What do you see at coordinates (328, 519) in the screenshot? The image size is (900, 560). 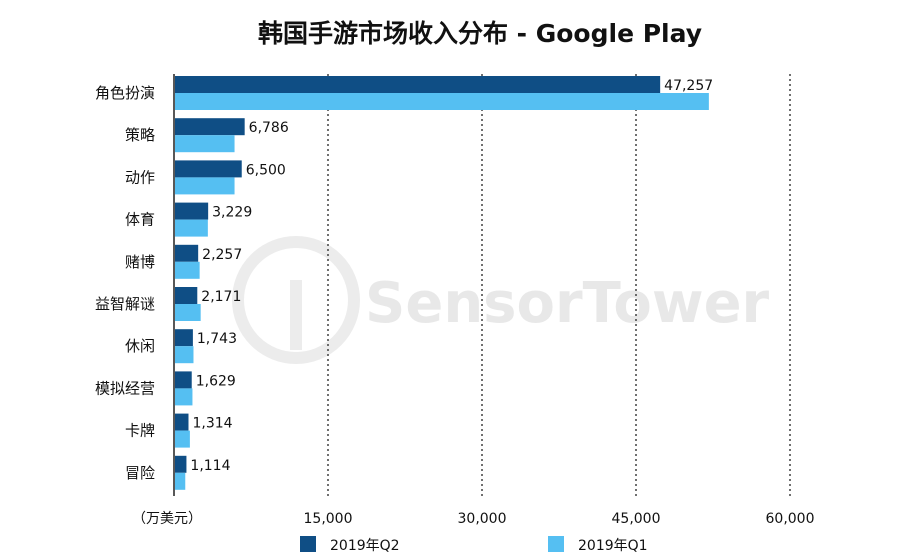 I see `x-tick-label: 15,000` at bounding box center [328, 519].